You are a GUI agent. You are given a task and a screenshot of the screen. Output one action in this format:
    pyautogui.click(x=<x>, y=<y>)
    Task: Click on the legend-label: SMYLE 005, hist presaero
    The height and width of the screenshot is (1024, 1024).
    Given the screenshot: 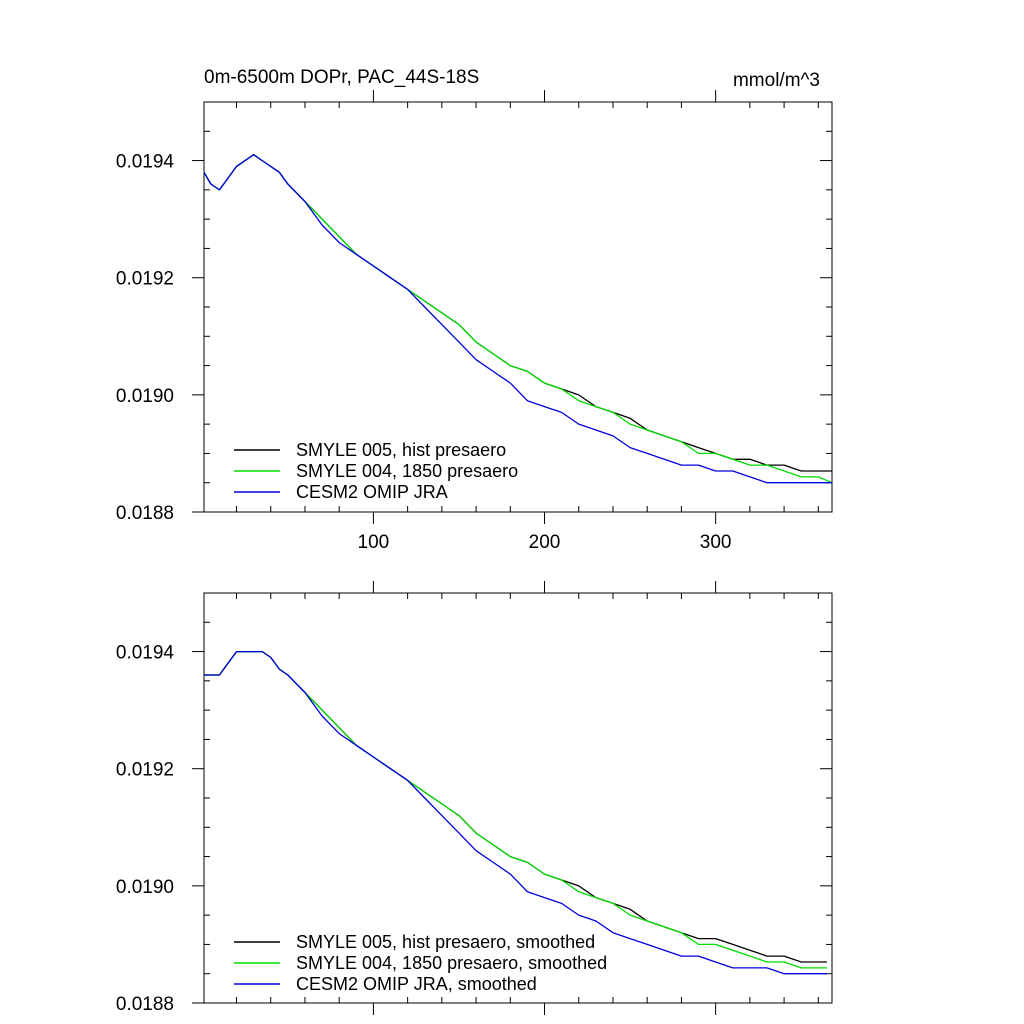 What is the action you would take?
    pyautogui.click(x=401, y=450)
    